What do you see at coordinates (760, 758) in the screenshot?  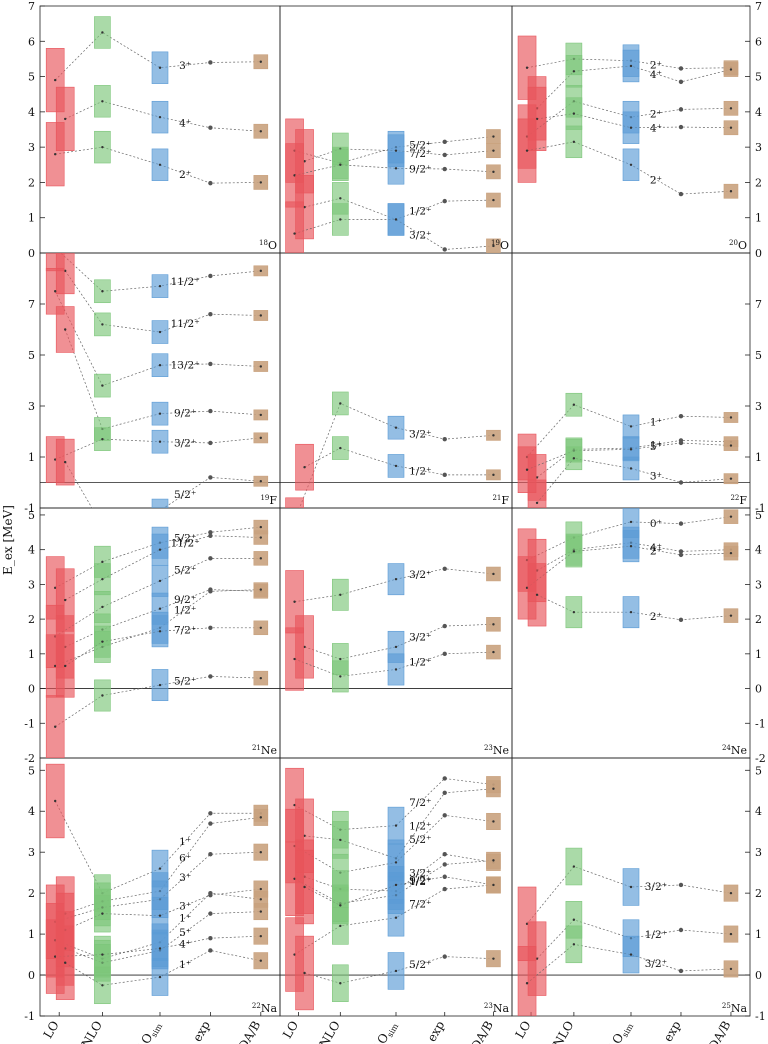 I see `y-tick-label-right: -2` at bounding box center [760, 758].